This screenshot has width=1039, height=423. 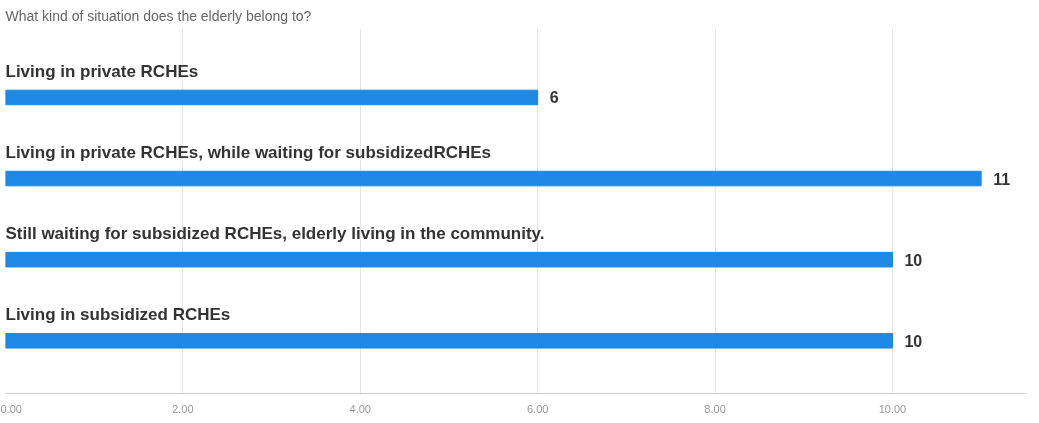 I want to click on y-tick-label: Still waiting for subsidized RCHEs, elderly living in the community., so click(x=275, y=234).